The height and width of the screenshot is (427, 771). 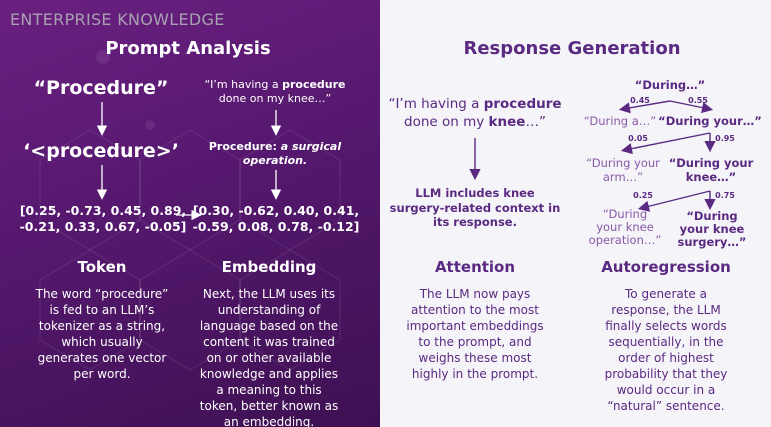 What do you see at coordinates (670, 85) in the screenshot?
I see `tree-root: “During…”` at bounding box center [670, 85].